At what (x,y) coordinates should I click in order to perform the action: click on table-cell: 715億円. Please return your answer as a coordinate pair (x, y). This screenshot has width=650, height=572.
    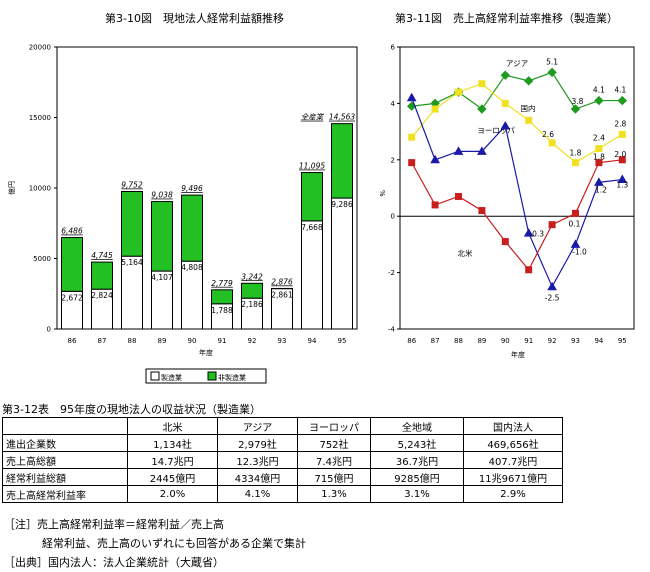
    Looking at the image, I should click on (334, 477).